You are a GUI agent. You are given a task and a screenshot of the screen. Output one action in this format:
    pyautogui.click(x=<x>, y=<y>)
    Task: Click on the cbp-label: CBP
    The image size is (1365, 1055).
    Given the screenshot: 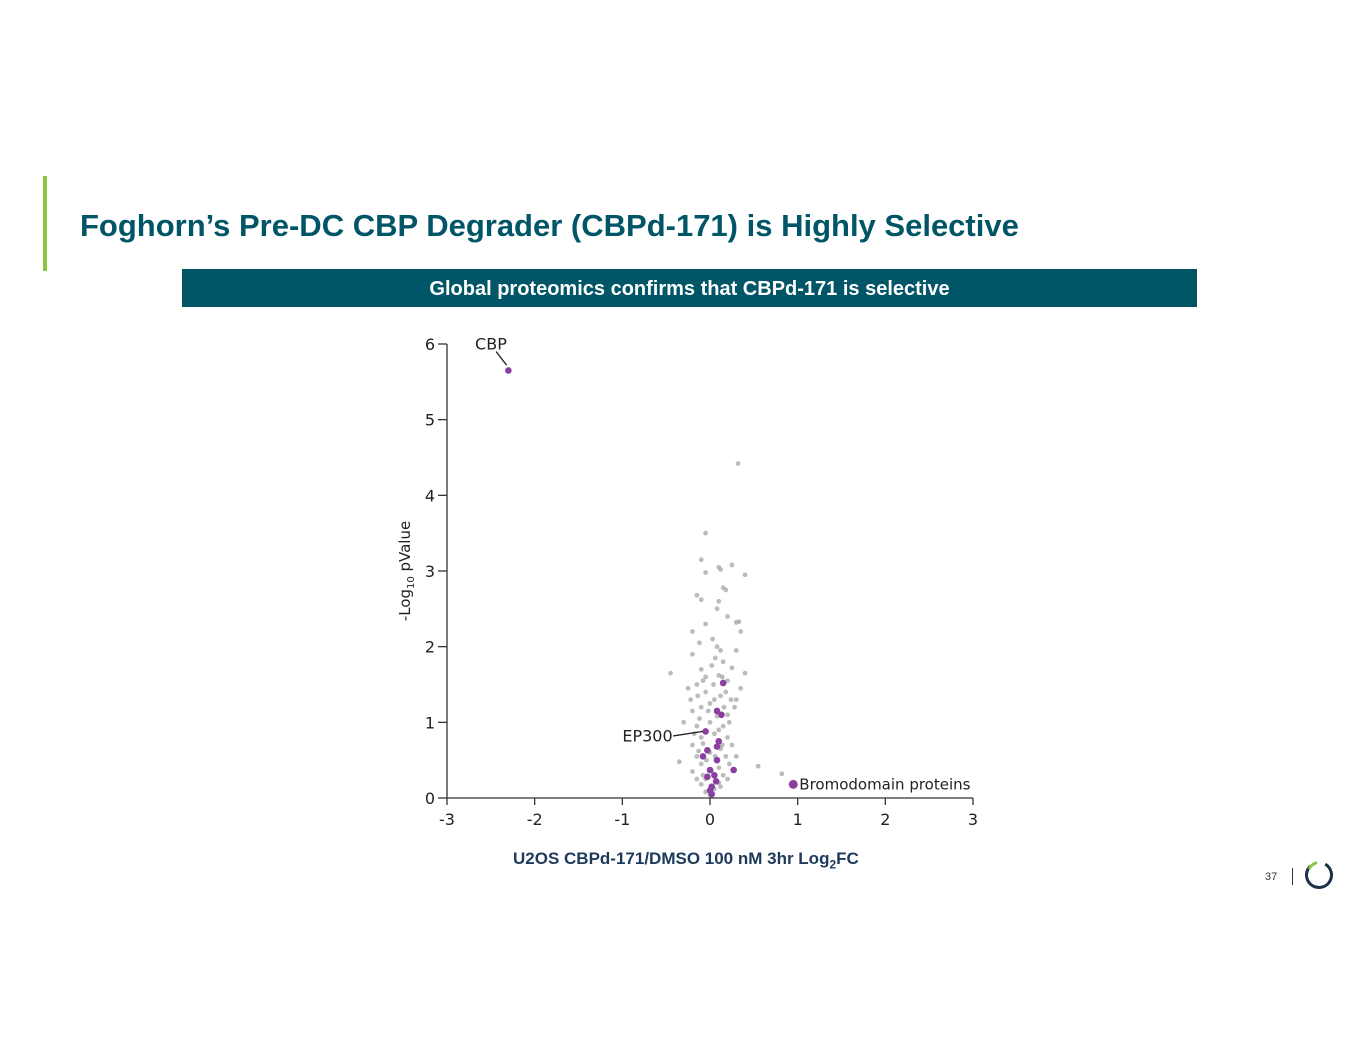 What is the action you would take?
    pyautogui.click(x=491, y=343)
    